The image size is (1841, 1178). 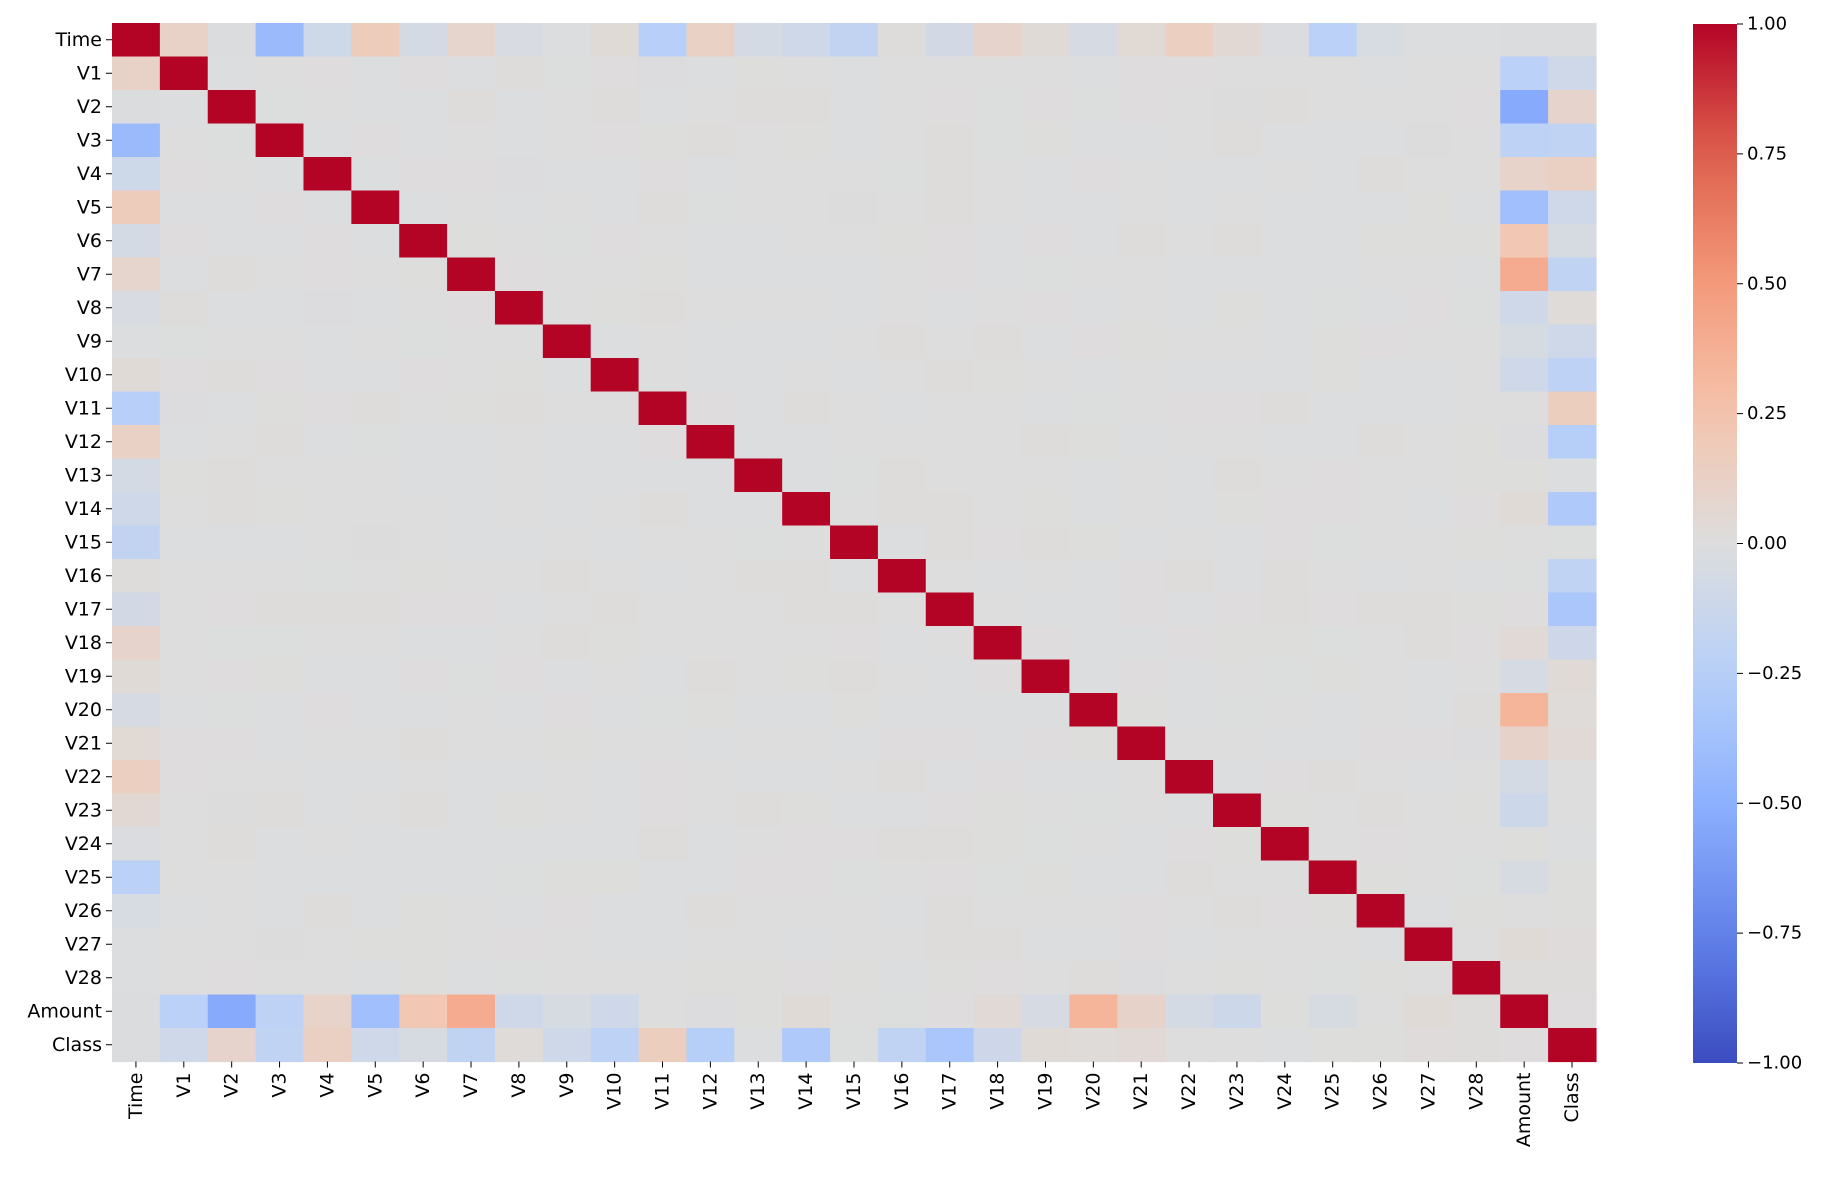 I want to click on heatmap-cell-v26-v16, so click(x=902, y=911).